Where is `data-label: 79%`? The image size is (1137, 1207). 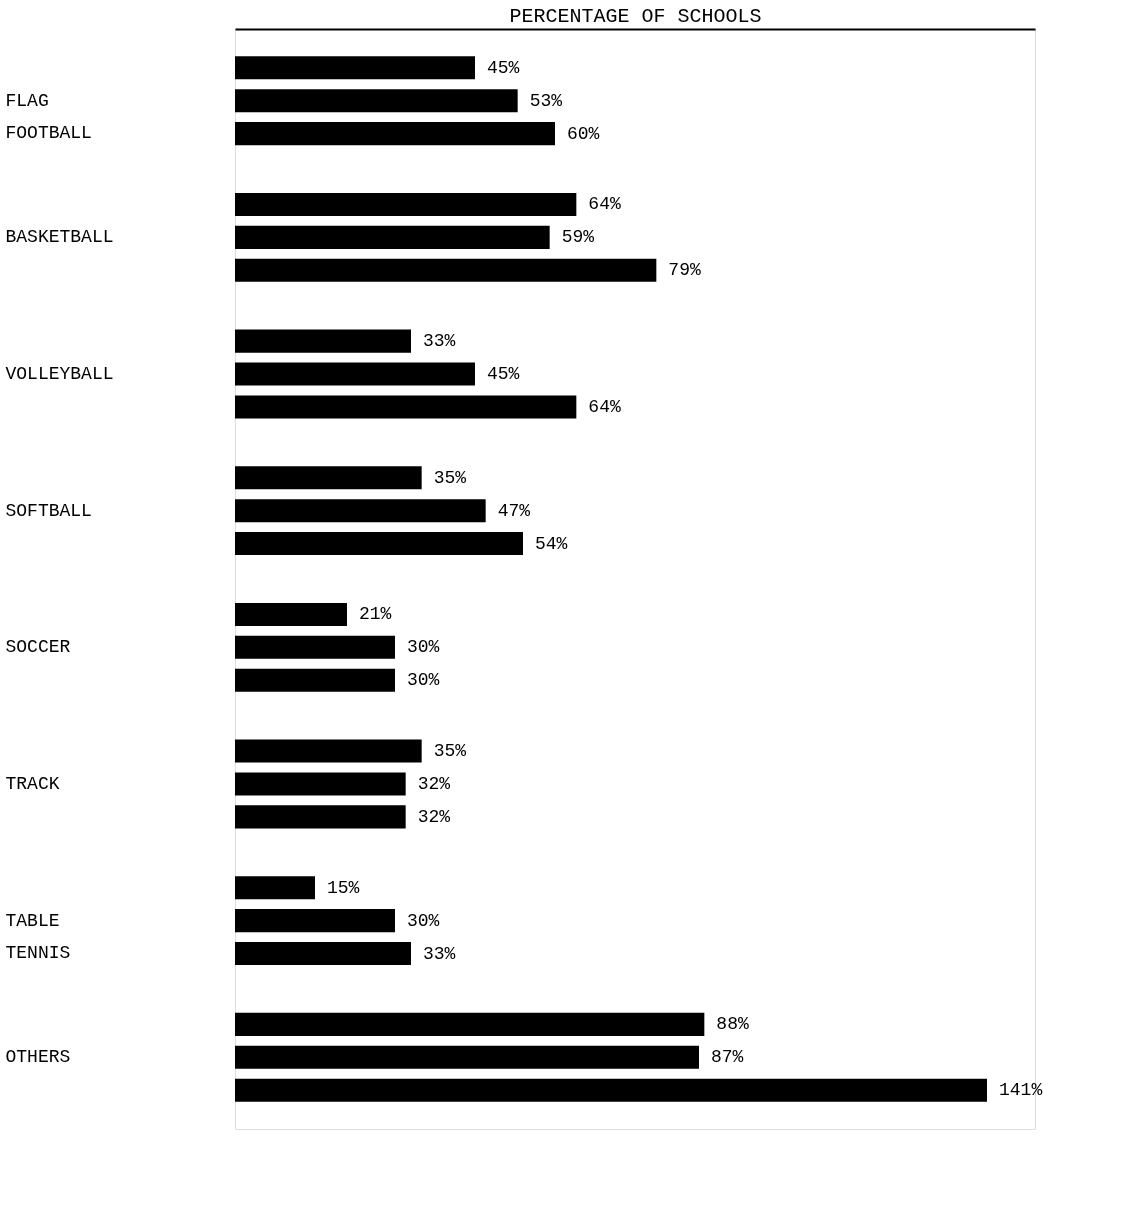
data-label: 79% is located at coordinates (684, 270).